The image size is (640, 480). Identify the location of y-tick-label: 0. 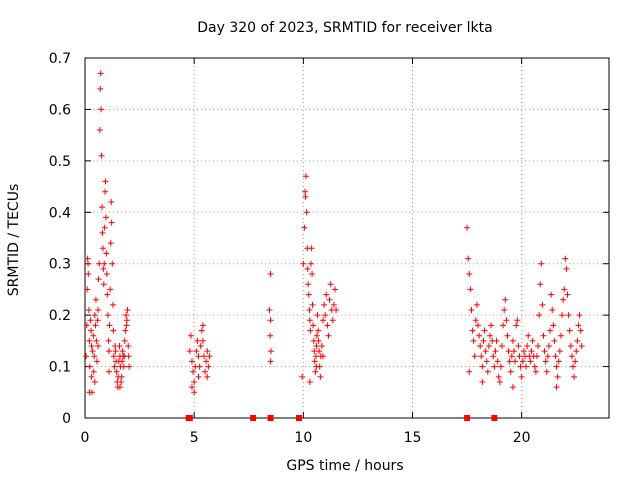
(66, 419).